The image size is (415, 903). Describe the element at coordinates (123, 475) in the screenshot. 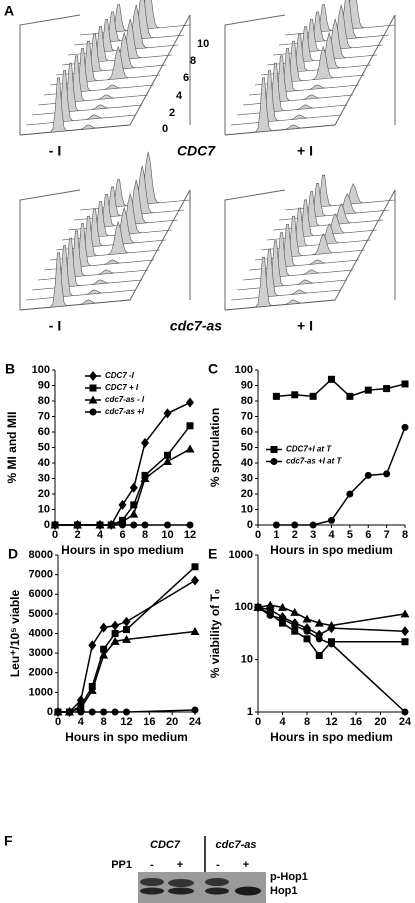

I see `series-line` at that location.